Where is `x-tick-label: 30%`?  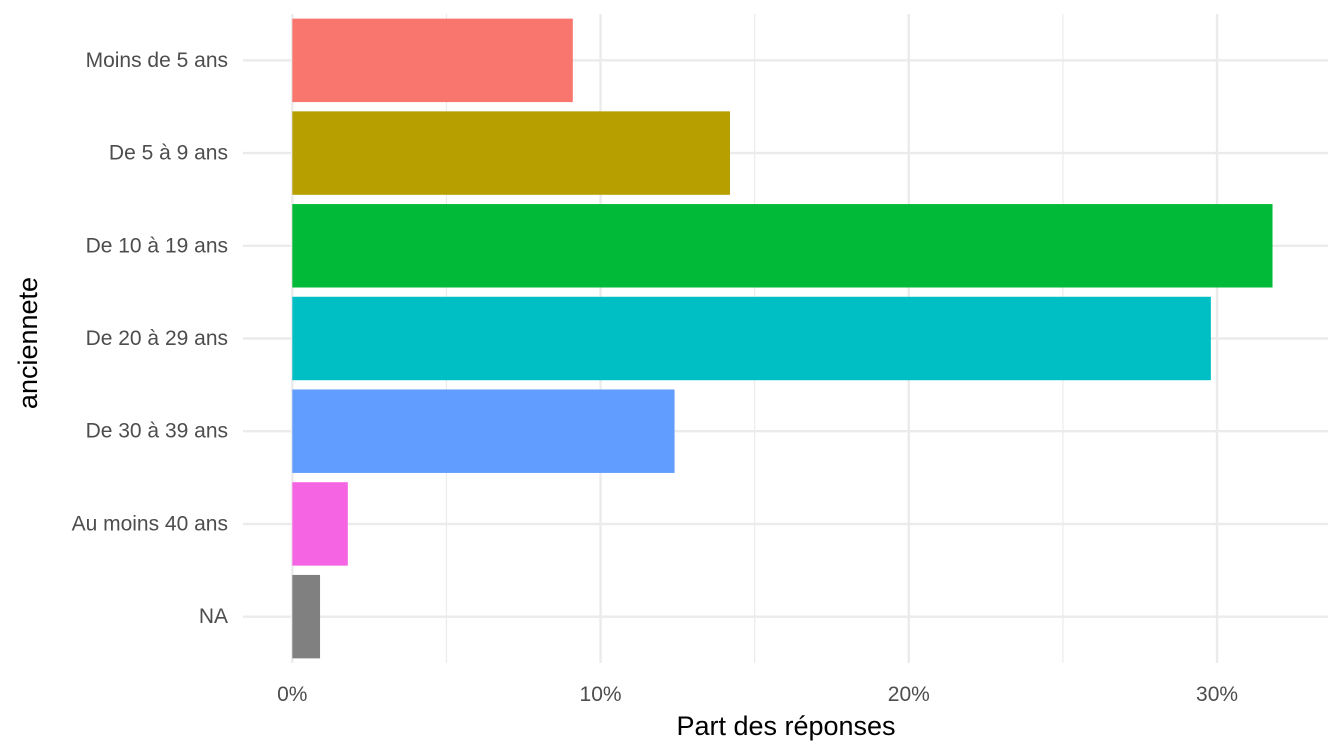 x-tick-label: 30% is located at coordinates (1217, 694).